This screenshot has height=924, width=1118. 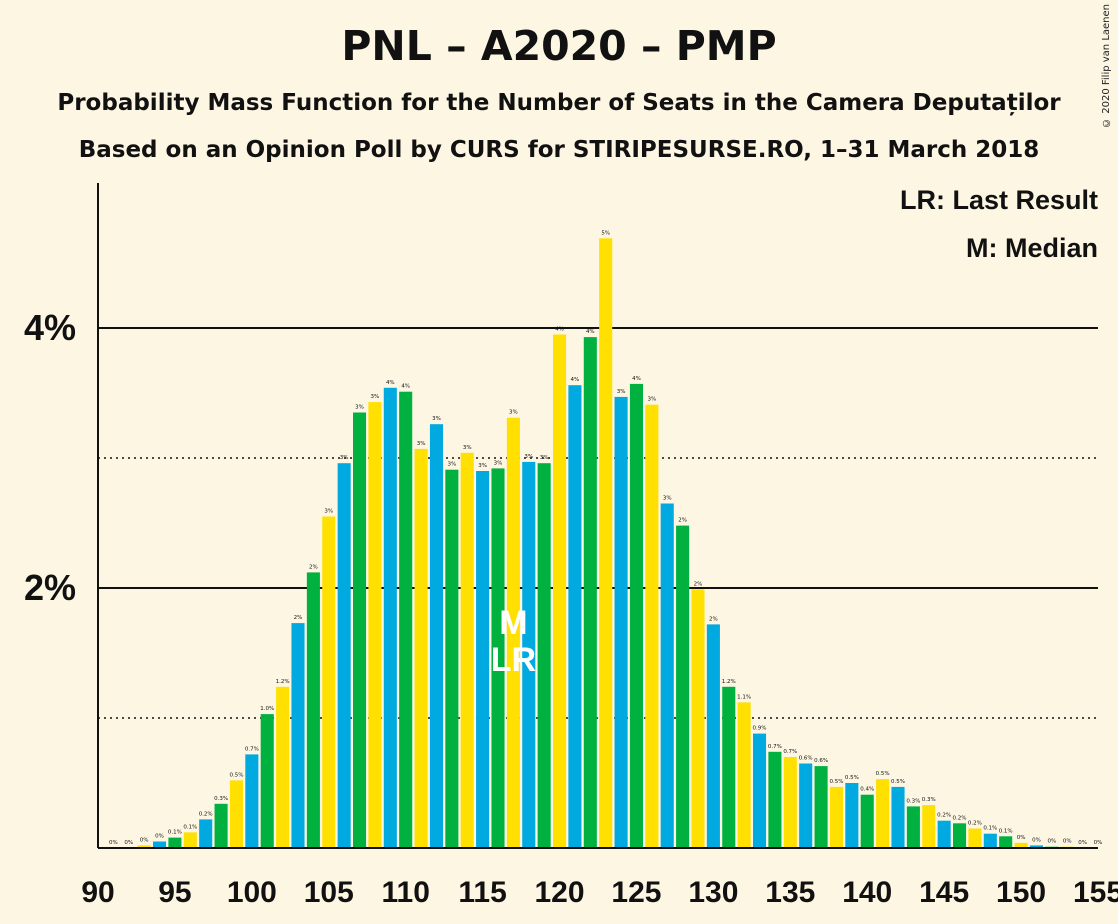 I want to click on data-label-seat-152: 0%, so click(x=1051, y=842).